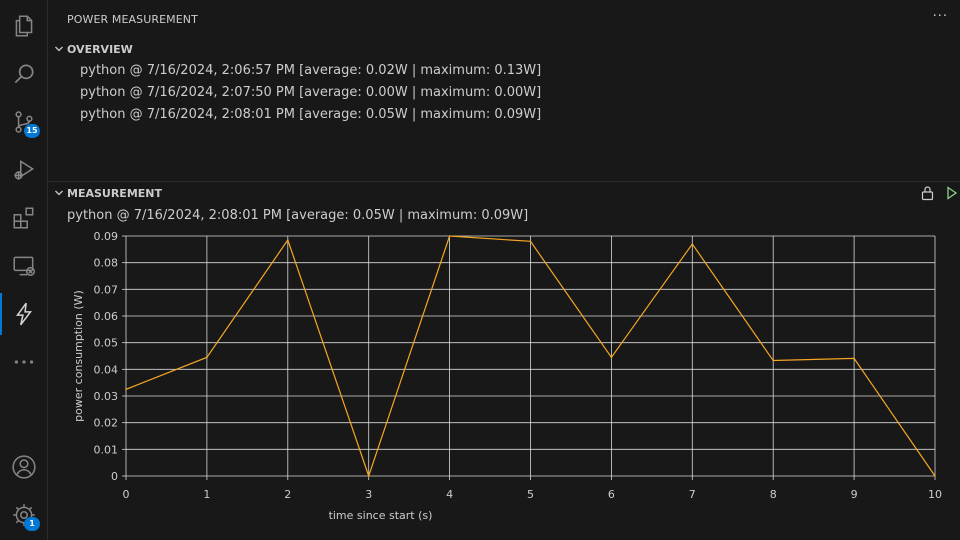 Image resolution: width=960 pixels, height=540 pixels. What do you see at coordinates (449, 494) in the screenshot?
I see `x-tick-label: 4` at bounding box center [449, 494].